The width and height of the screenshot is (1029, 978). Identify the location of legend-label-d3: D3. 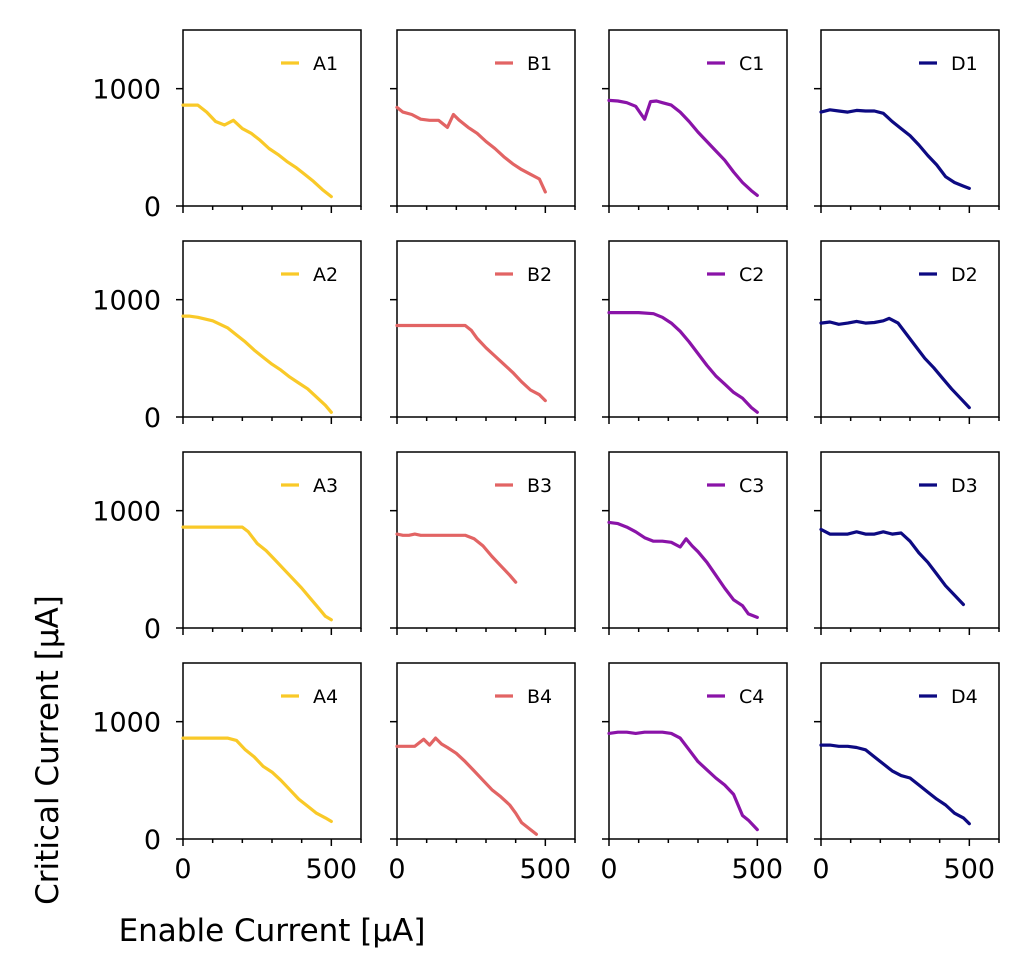
(964, 486).